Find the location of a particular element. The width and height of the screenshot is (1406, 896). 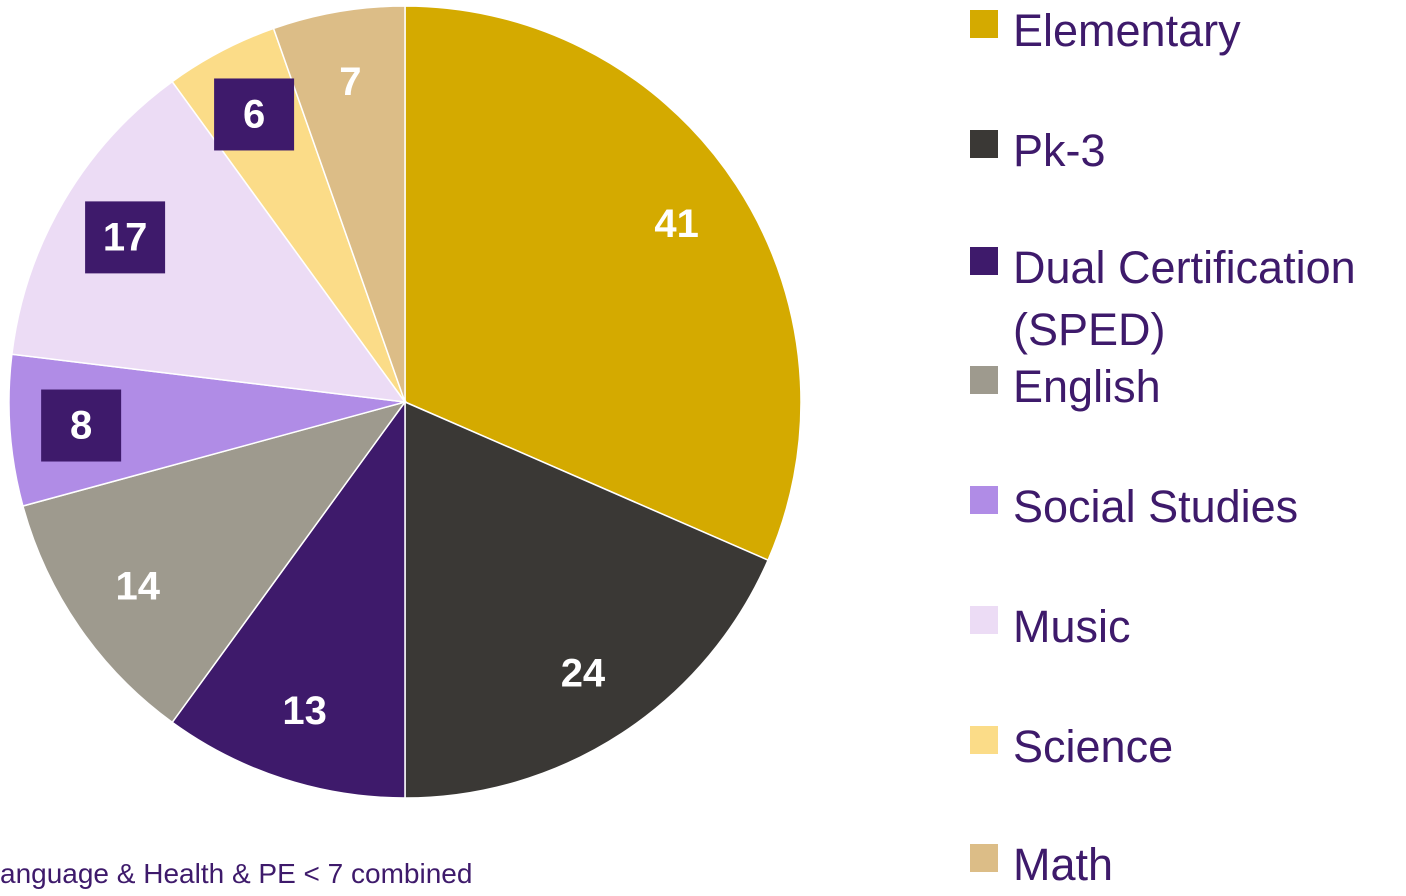

legend-label: Dual Certification (SPED) is located at coordinates (1184, 298).